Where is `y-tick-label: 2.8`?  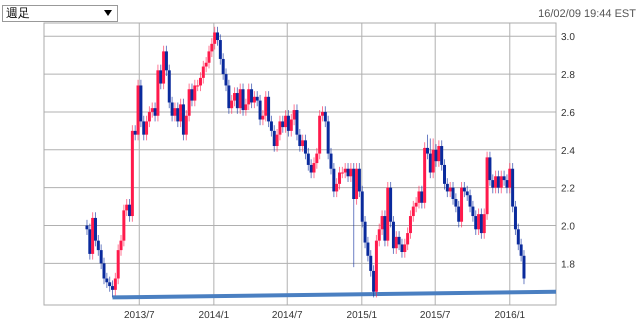
y-tick-label: 2.8 is located at coordinates (568, 76).